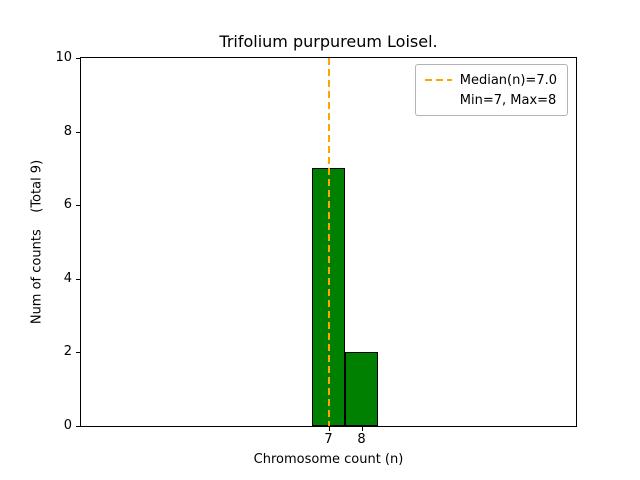  I want to click on bar-n8, so click(361, 389).